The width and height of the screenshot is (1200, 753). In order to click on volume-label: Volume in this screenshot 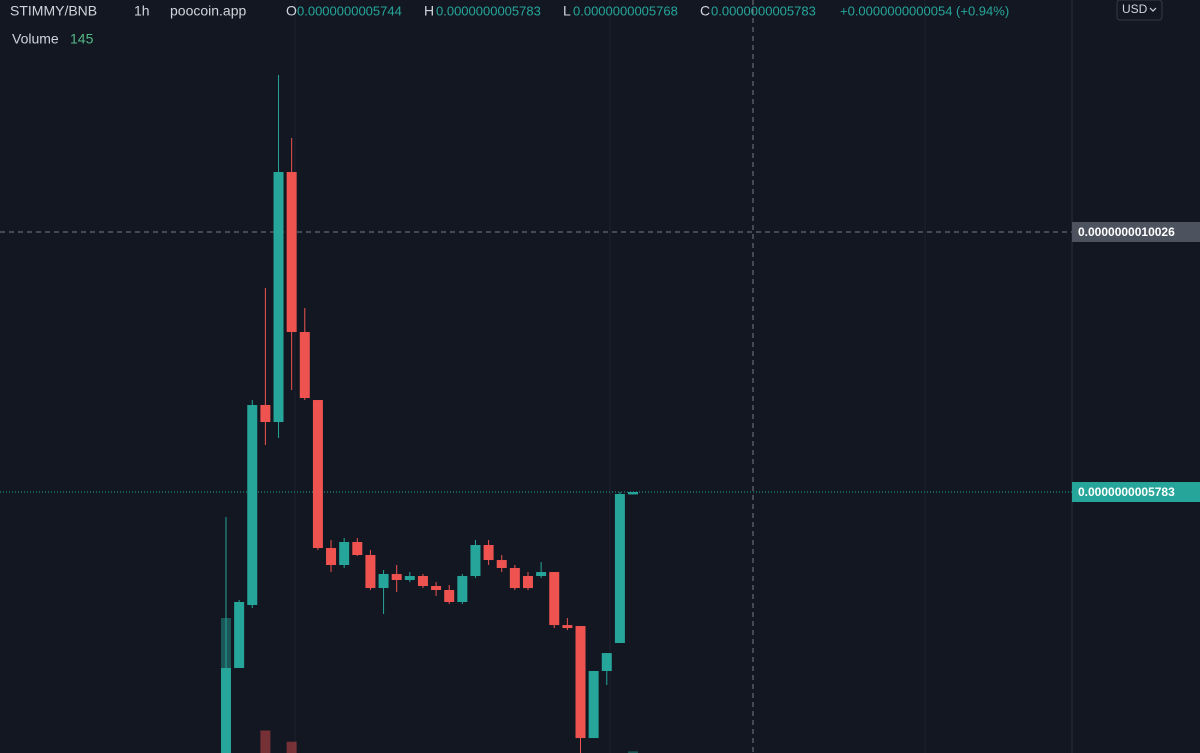, I will do `click(35, 39)`.